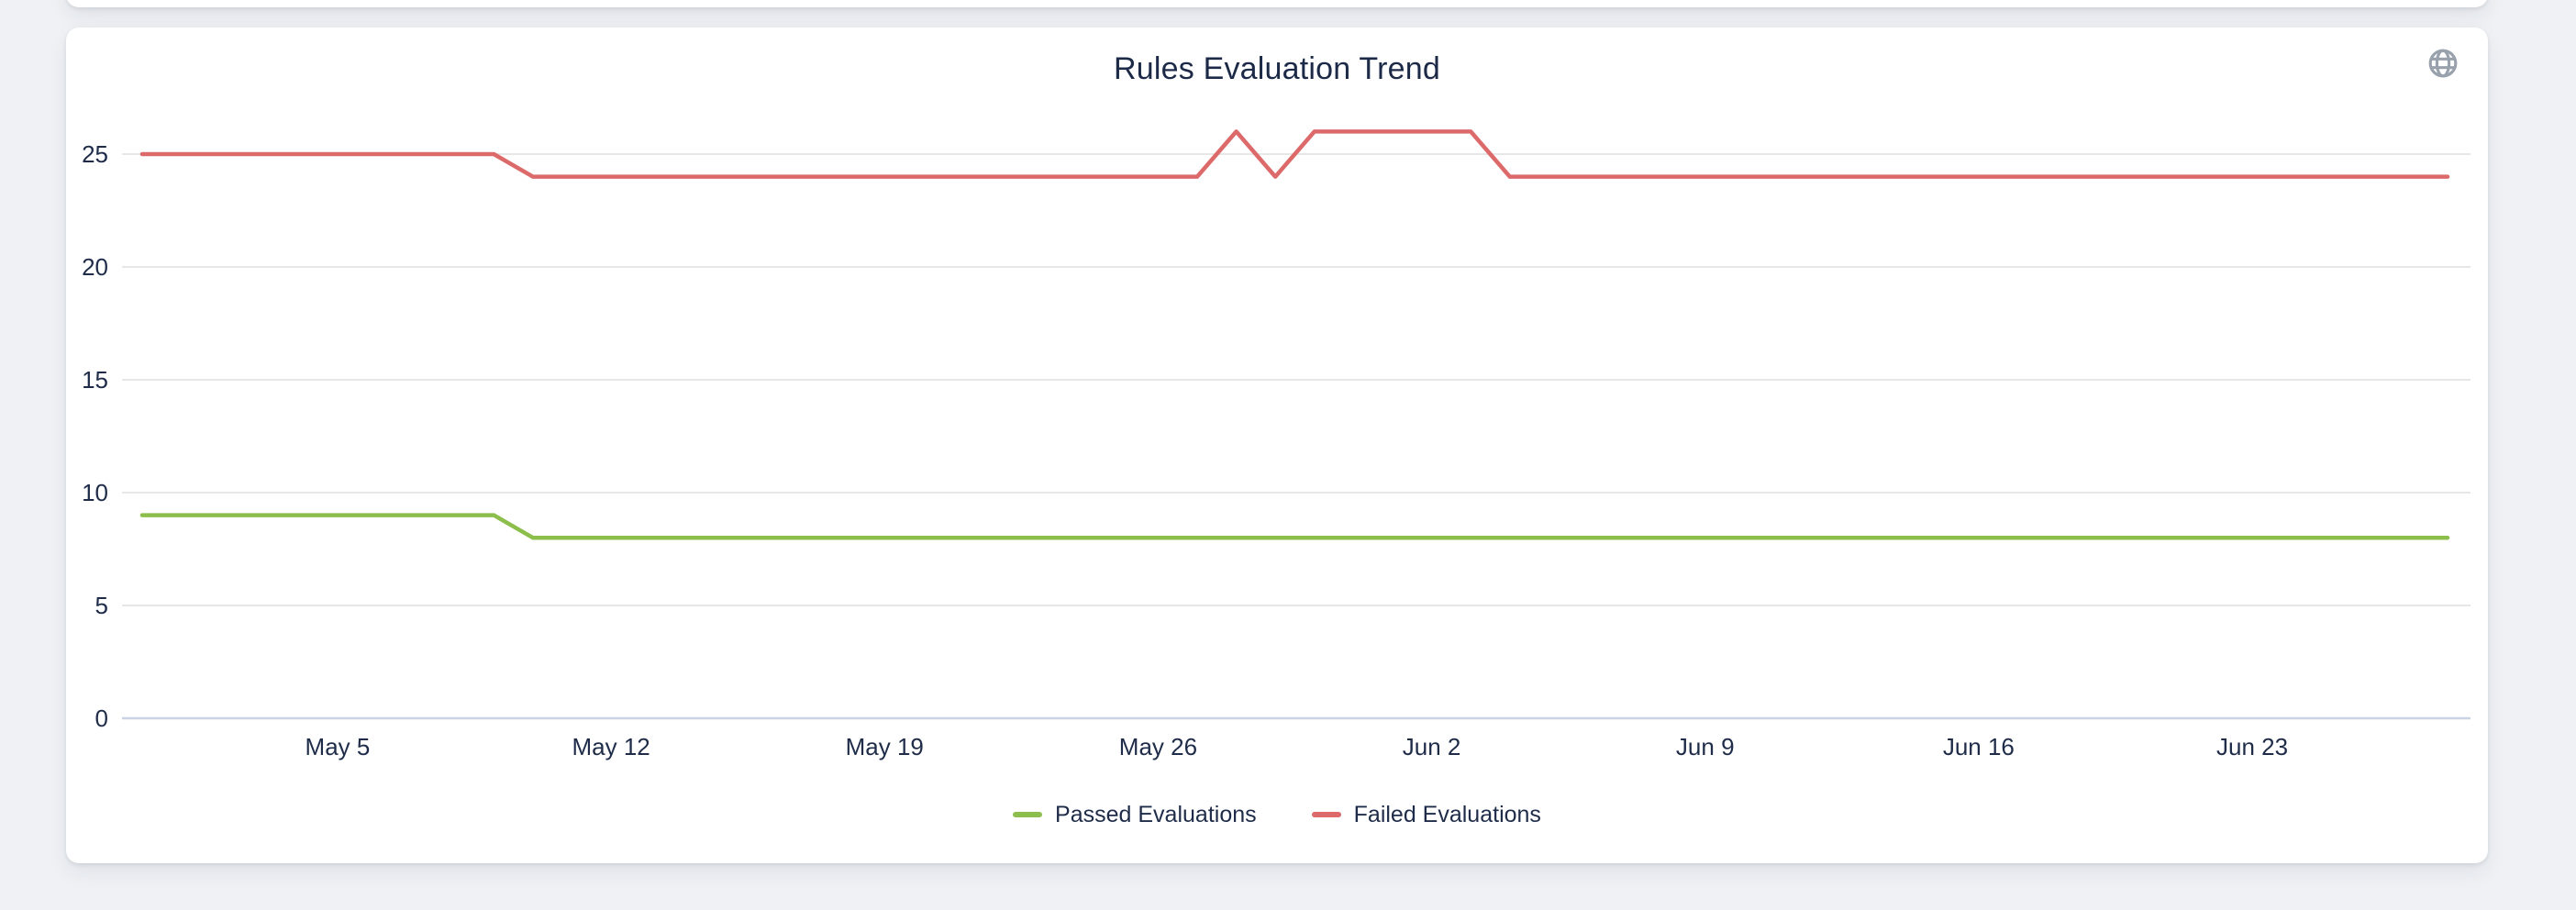 This screenshot has height=910, width=2576. What do you see at coordinates (1979, 746) in the screenshot?
I see `x-axis-label: Jun 16` at bounding box center [1979, 746].